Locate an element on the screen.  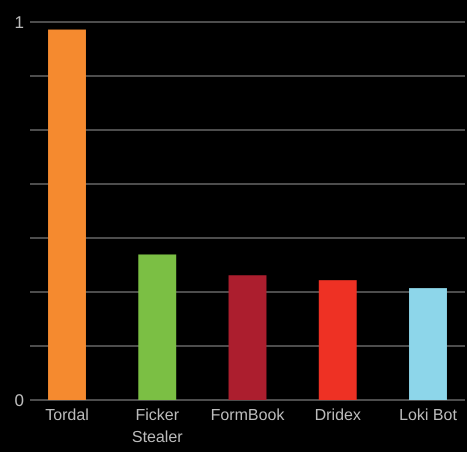
x-tick-label: Ficker Stealer is located at coordinates (158, 426).